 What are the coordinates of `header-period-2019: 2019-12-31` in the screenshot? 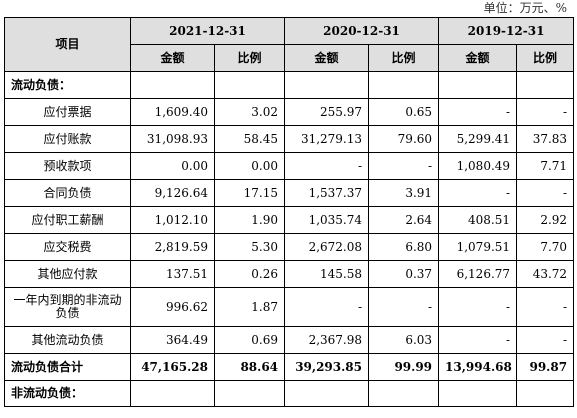 It's located at (506, 31).